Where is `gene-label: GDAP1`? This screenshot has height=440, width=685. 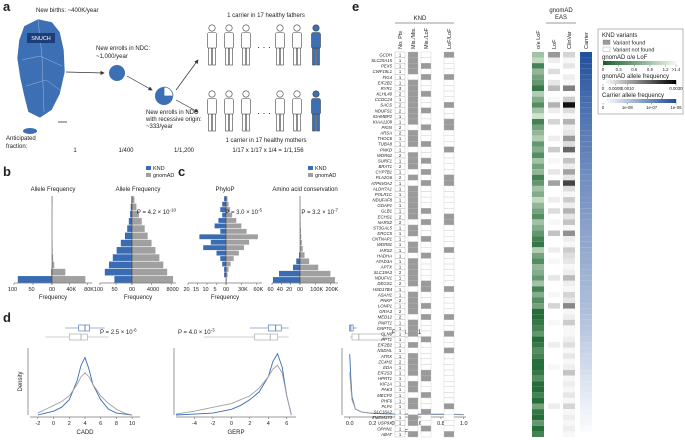
gene-label: GDAP1 is located at coordinates (384, 205).